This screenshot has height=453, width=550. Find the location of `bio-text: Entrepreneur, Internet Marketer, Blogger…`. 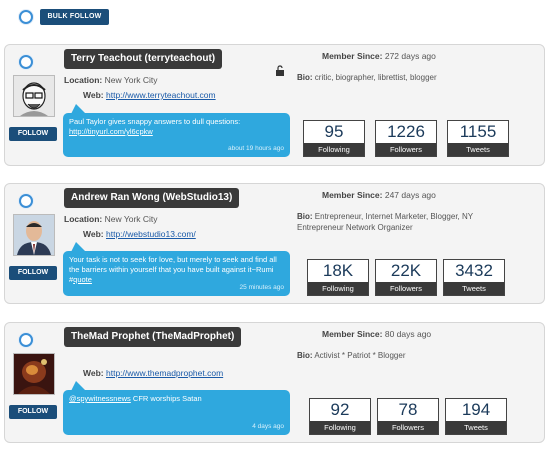

bio-text: Entrepreneur, Internet Marketer, Blogger… is located at coordinates (385, 222).